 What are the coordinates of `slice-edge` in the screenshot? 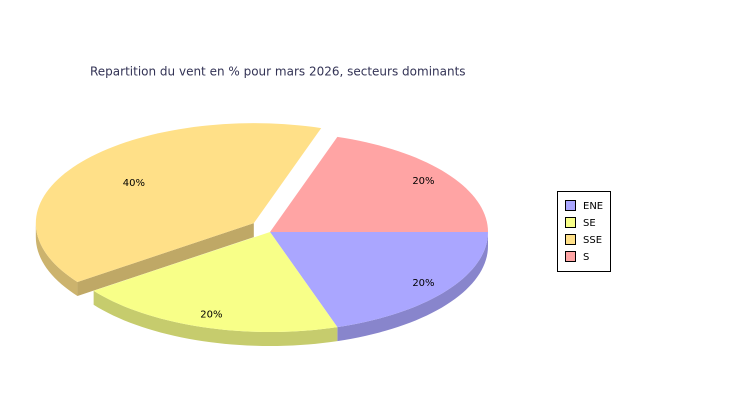 It's located at (165, 259).